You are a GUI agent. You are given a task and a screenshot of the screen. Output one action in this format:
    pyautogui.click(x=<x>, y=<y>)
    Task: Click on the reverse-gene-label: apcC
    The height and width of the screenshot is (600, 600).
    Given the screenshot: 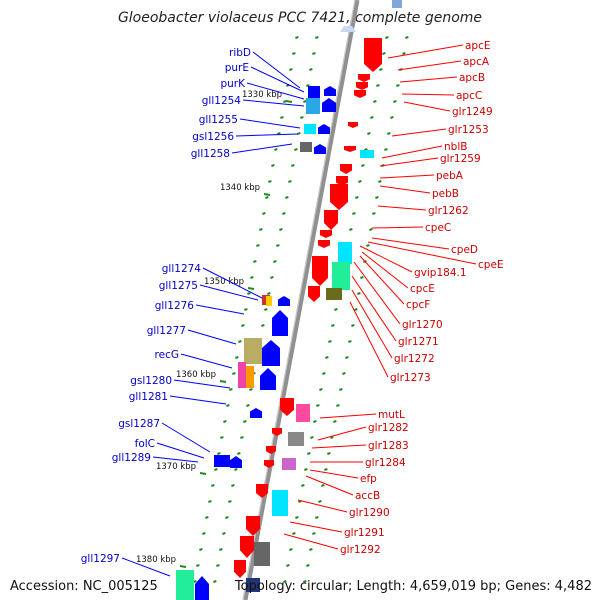 What is the action you would take?
    pyautogui.click(x=469, y=96)
    